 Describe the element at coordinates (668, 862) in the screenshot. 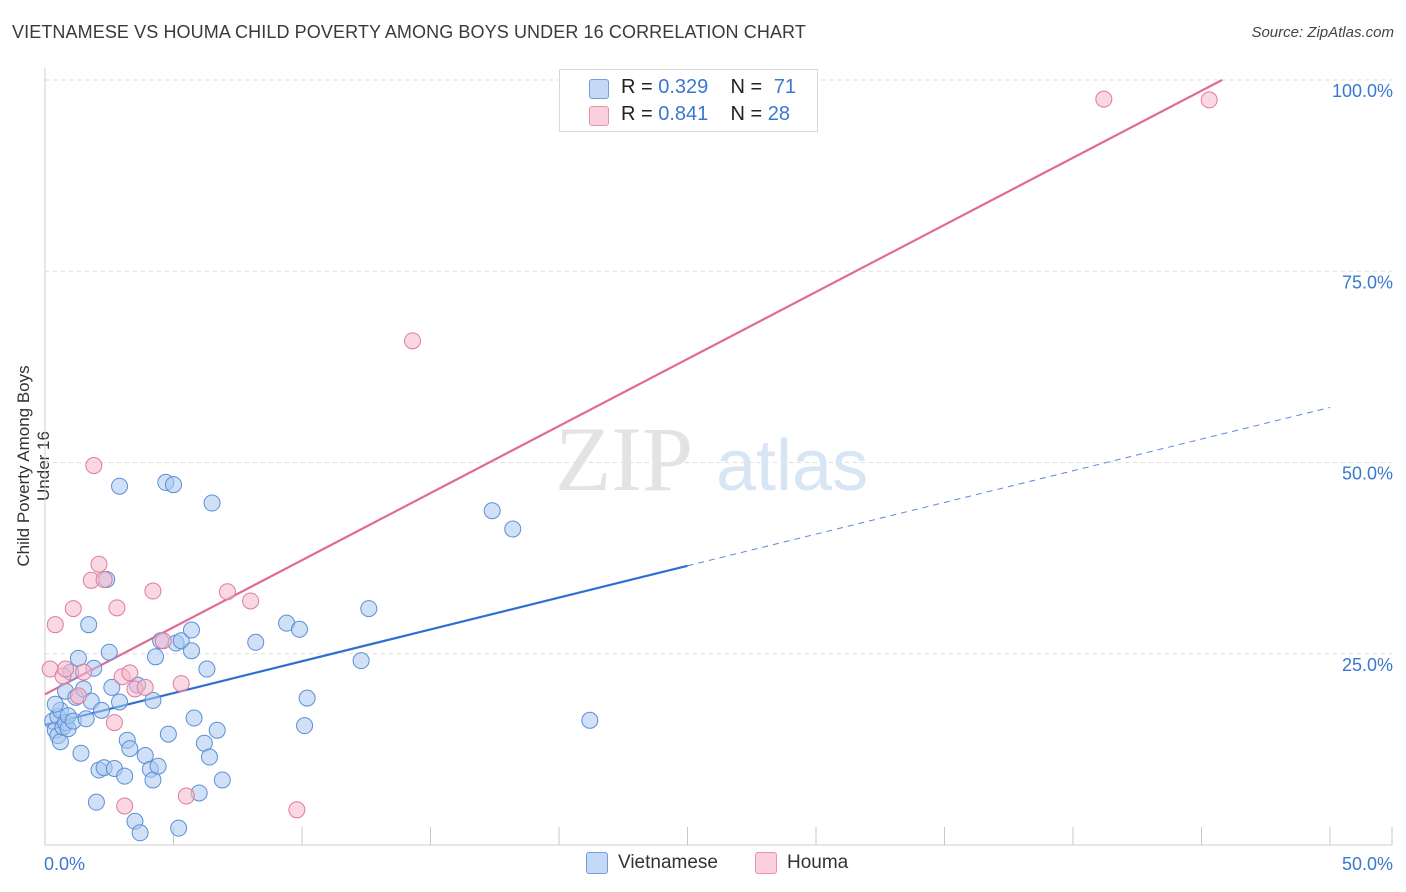

I see `bottom-legend-label-vietnamese: Vietnamese` at that location.